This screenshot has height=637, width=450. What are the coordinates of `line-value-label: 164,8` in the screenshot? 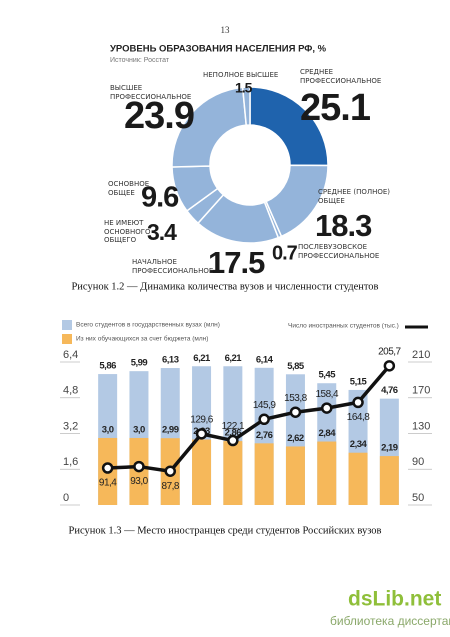 It's located at (358, 417).